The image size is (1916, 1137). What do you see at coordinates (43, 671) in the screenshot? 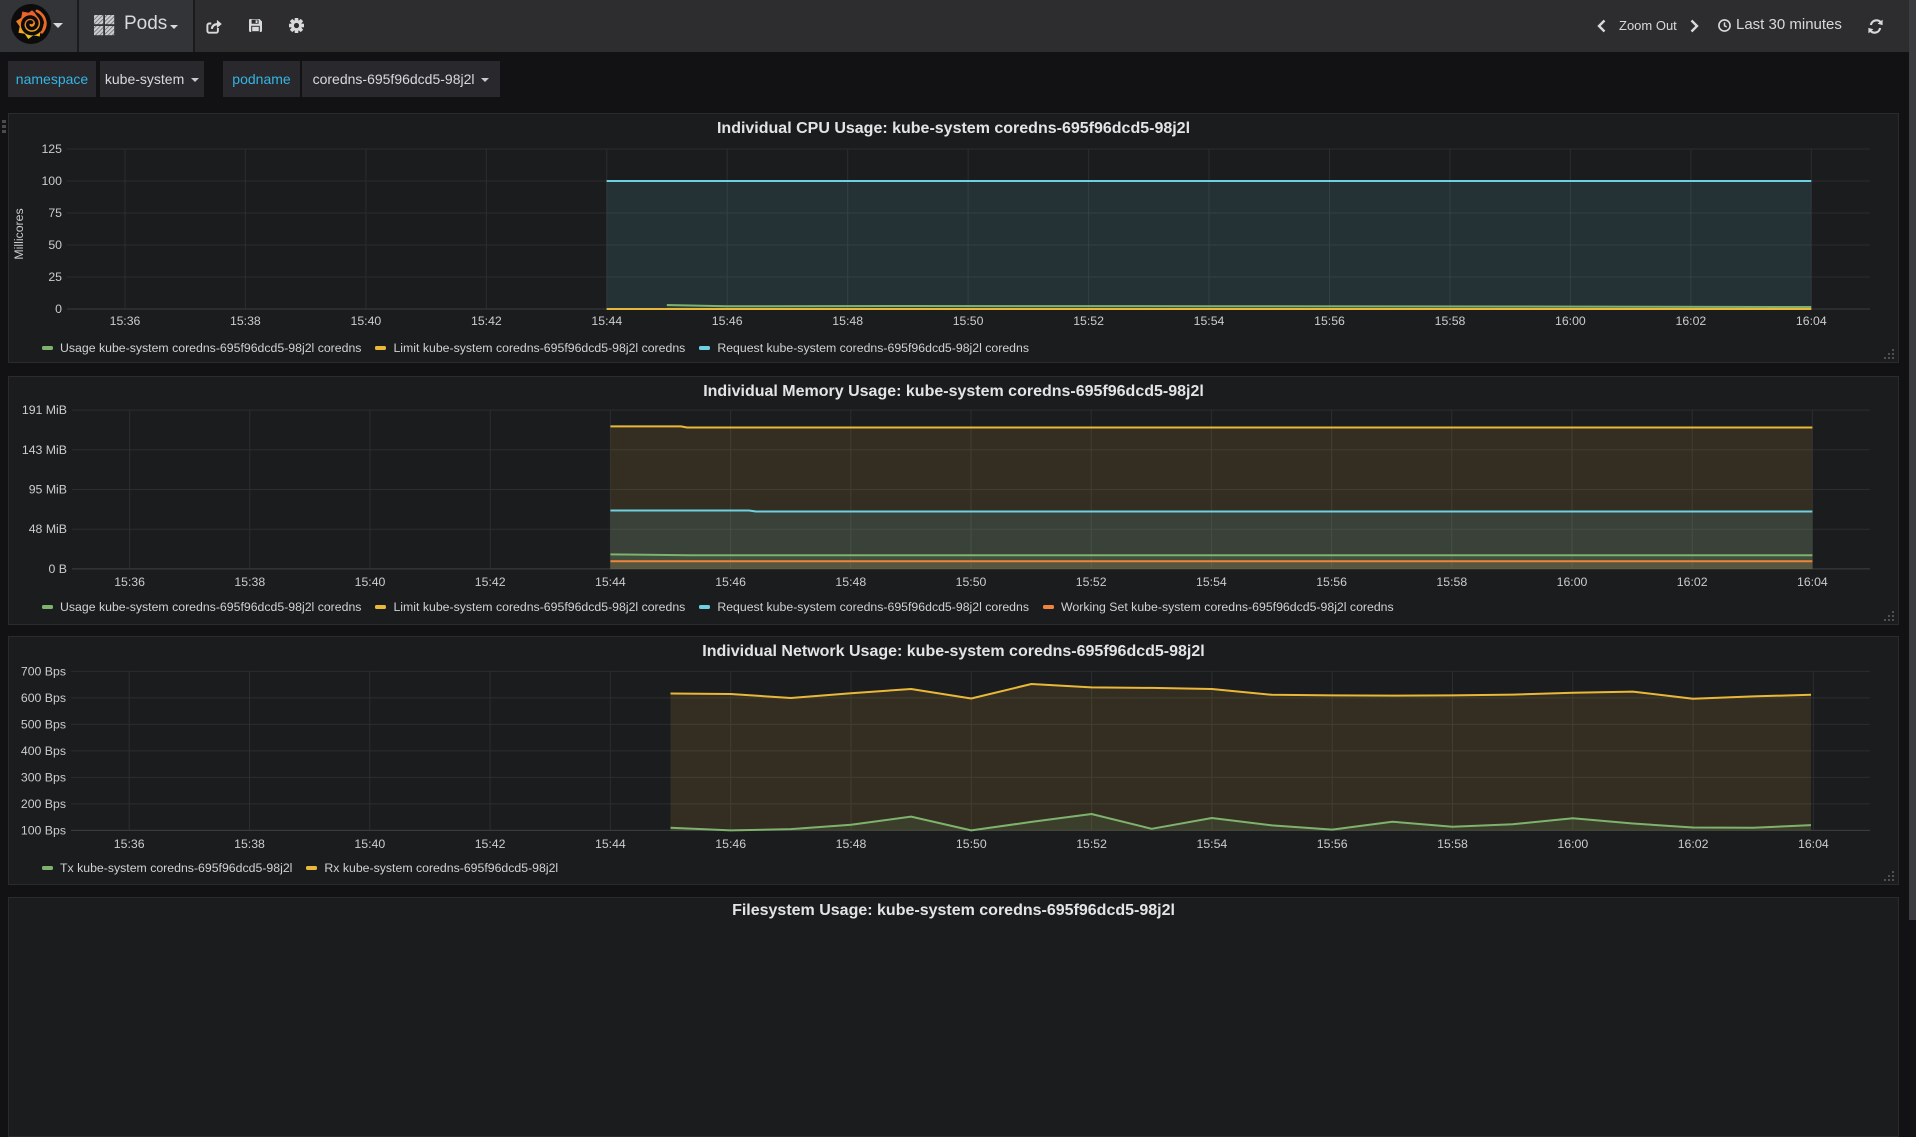
I see `svg-text: 700 Bps` at bounding box center [43, 671].